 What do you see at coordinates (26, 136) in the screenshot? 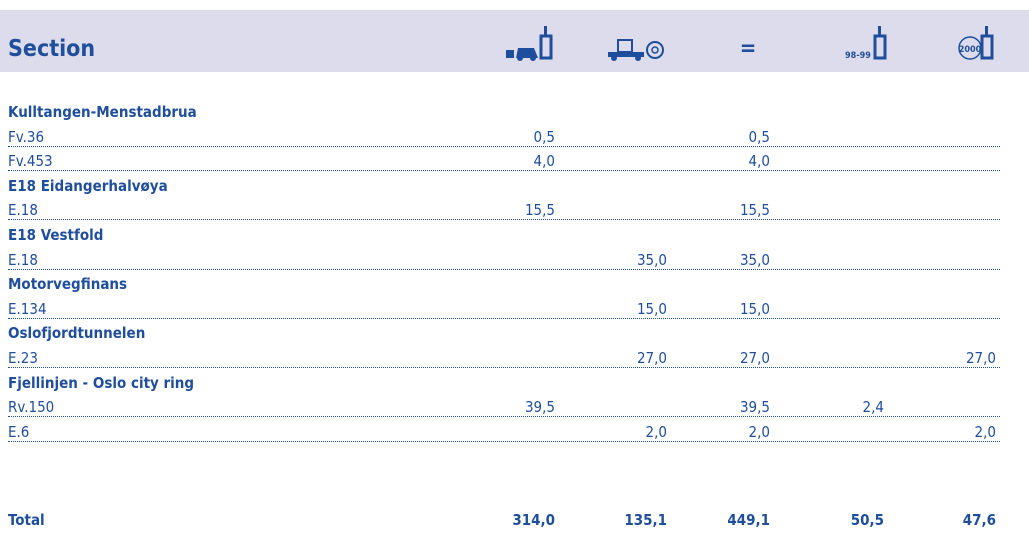
I see `road-name: Fv.36` at bounding box center [26, 136].